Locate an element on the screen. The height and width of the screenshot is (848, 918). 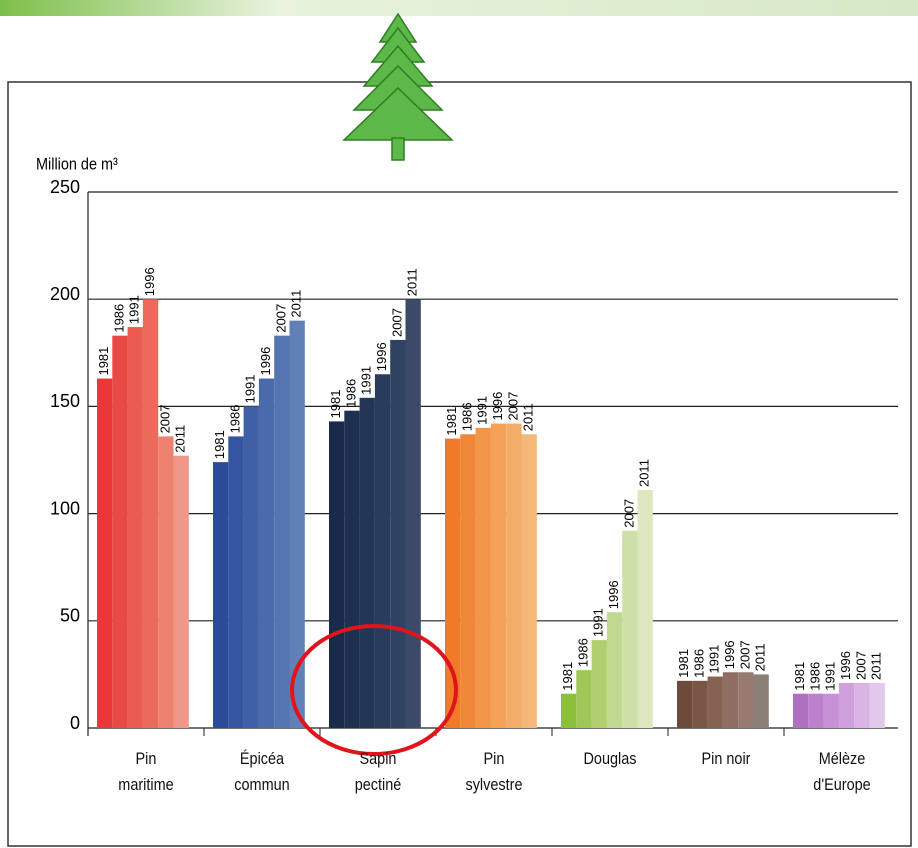
y-tick-label: 0 is located at coordinates (75, 723).